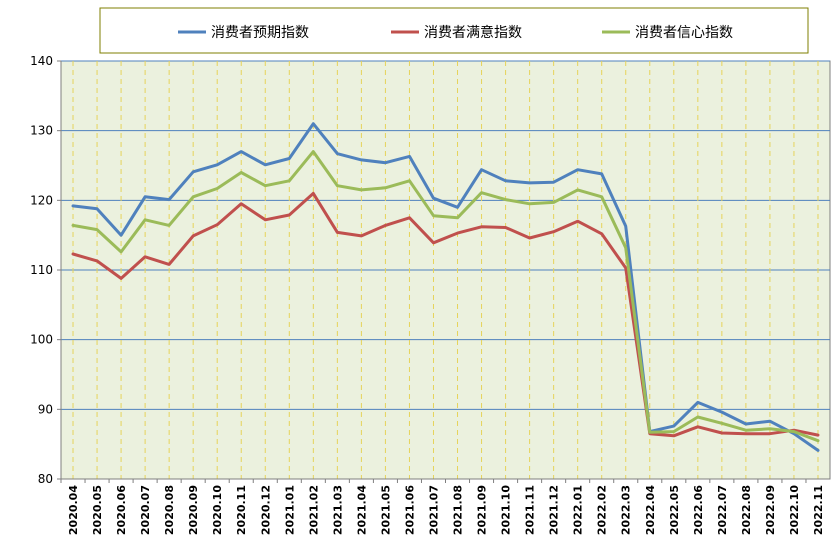 Image resolution: width=840 pixels, height=549 pixels. What do you see at coordinates (241, 510) in the screenshot?
I see `x-tick-label: 2020.11` at bounding box center [241, 510].